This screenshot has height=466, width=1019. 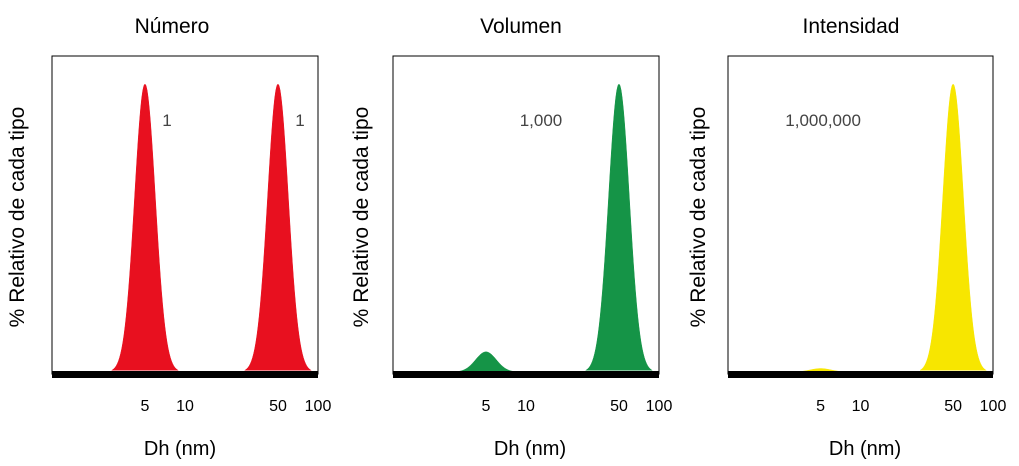 What do you see at coordinates (521, 26) in the screenshot?
I see `chart-title: Volumen` at bounding box center [521, 26].